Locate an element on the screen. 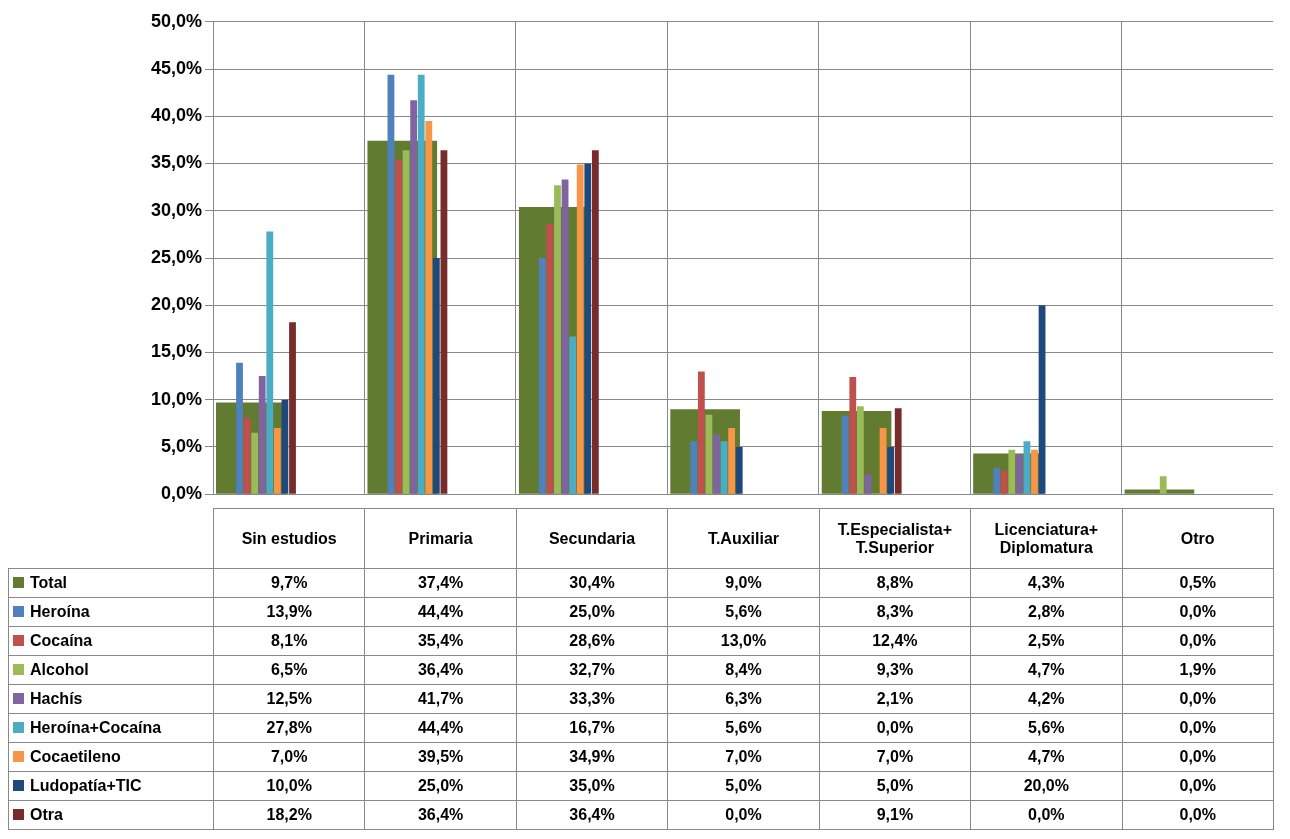 This screenshot has width=1290, height=839. x-tick-label: Secundaria is located at coordinates (592, 538).